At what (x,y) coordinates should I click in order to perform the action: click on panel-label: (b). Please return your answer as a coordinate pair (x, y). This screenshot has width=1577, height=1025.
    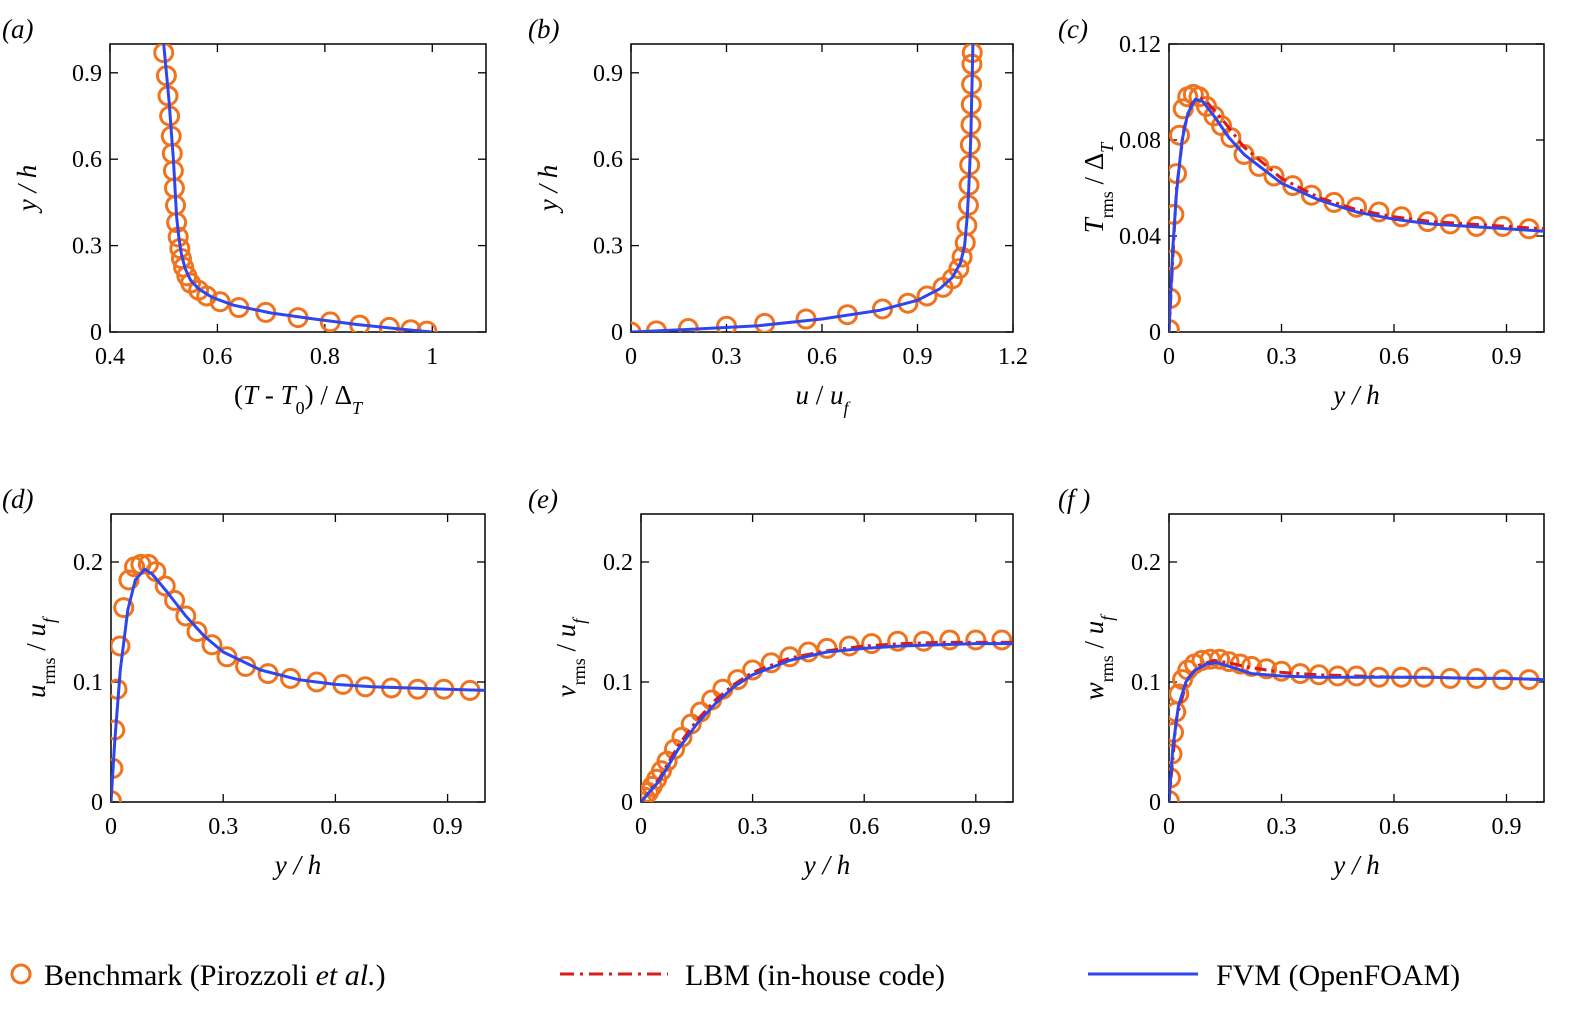
    Looking at the image, I should click on (543, 29).